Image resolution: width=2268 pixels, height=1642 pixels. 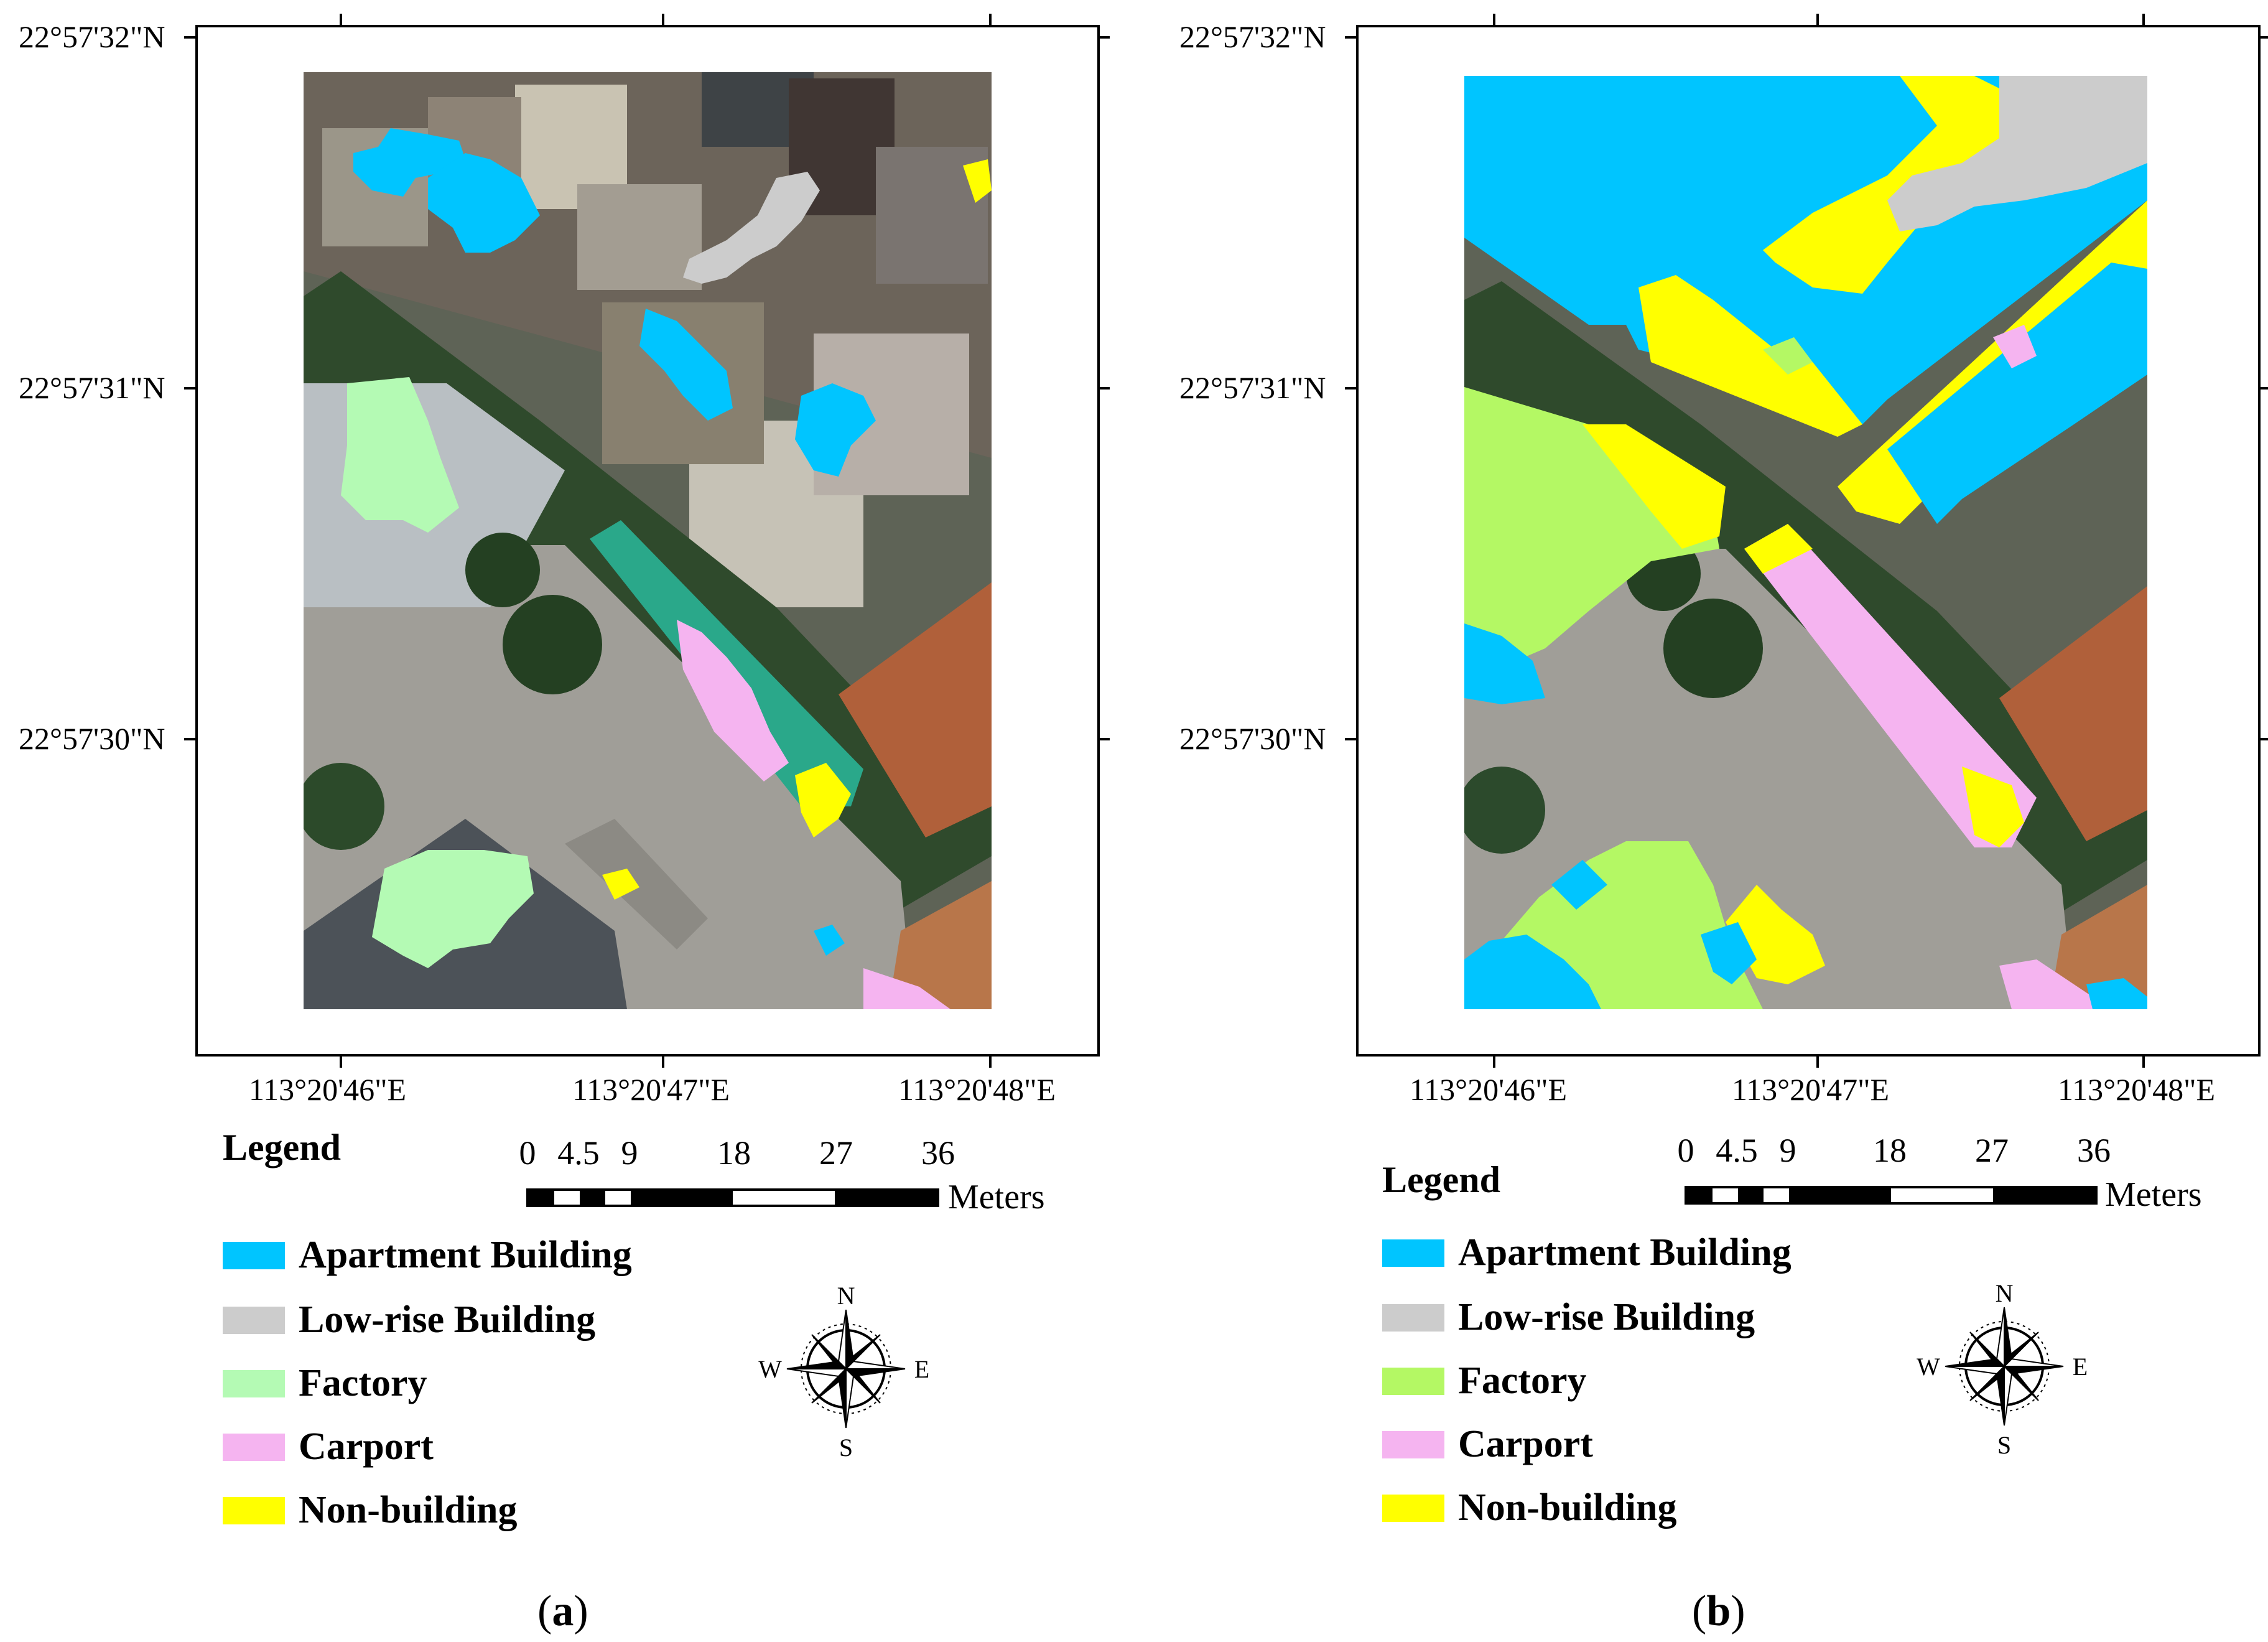 I want to click on panel-caption-a: (a), so click(x=562, y=1611).